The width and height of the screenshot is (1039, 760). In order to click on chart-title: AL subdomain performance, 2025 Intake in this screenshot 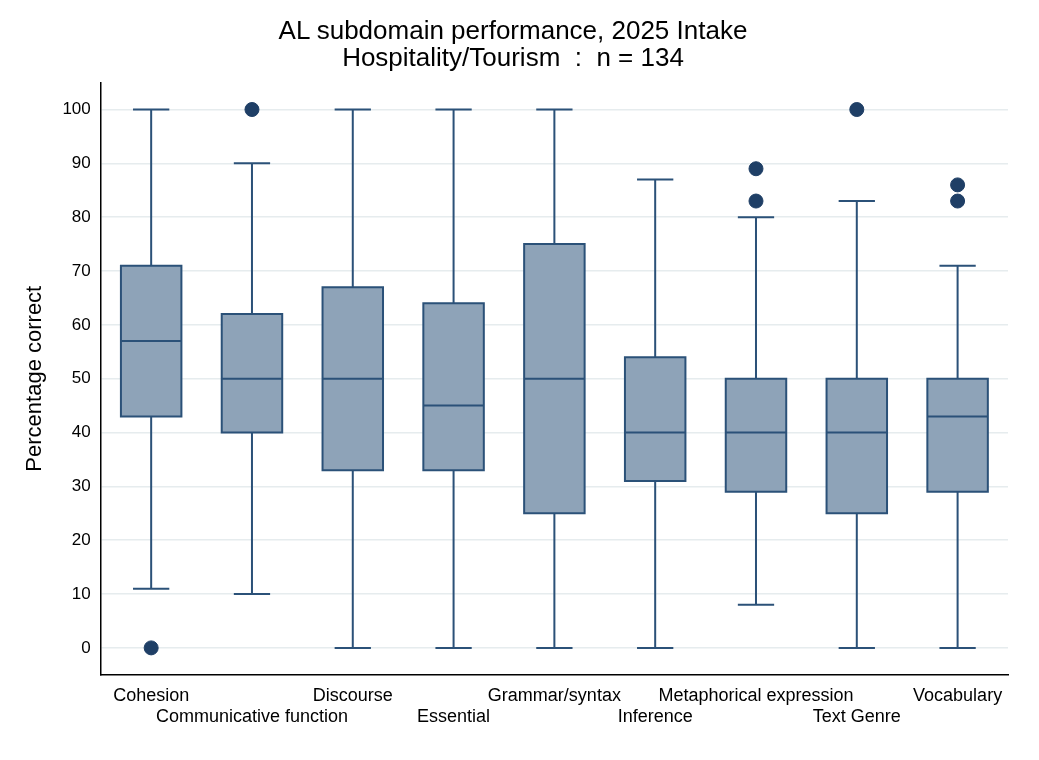, I will do `click(513, 29)`.